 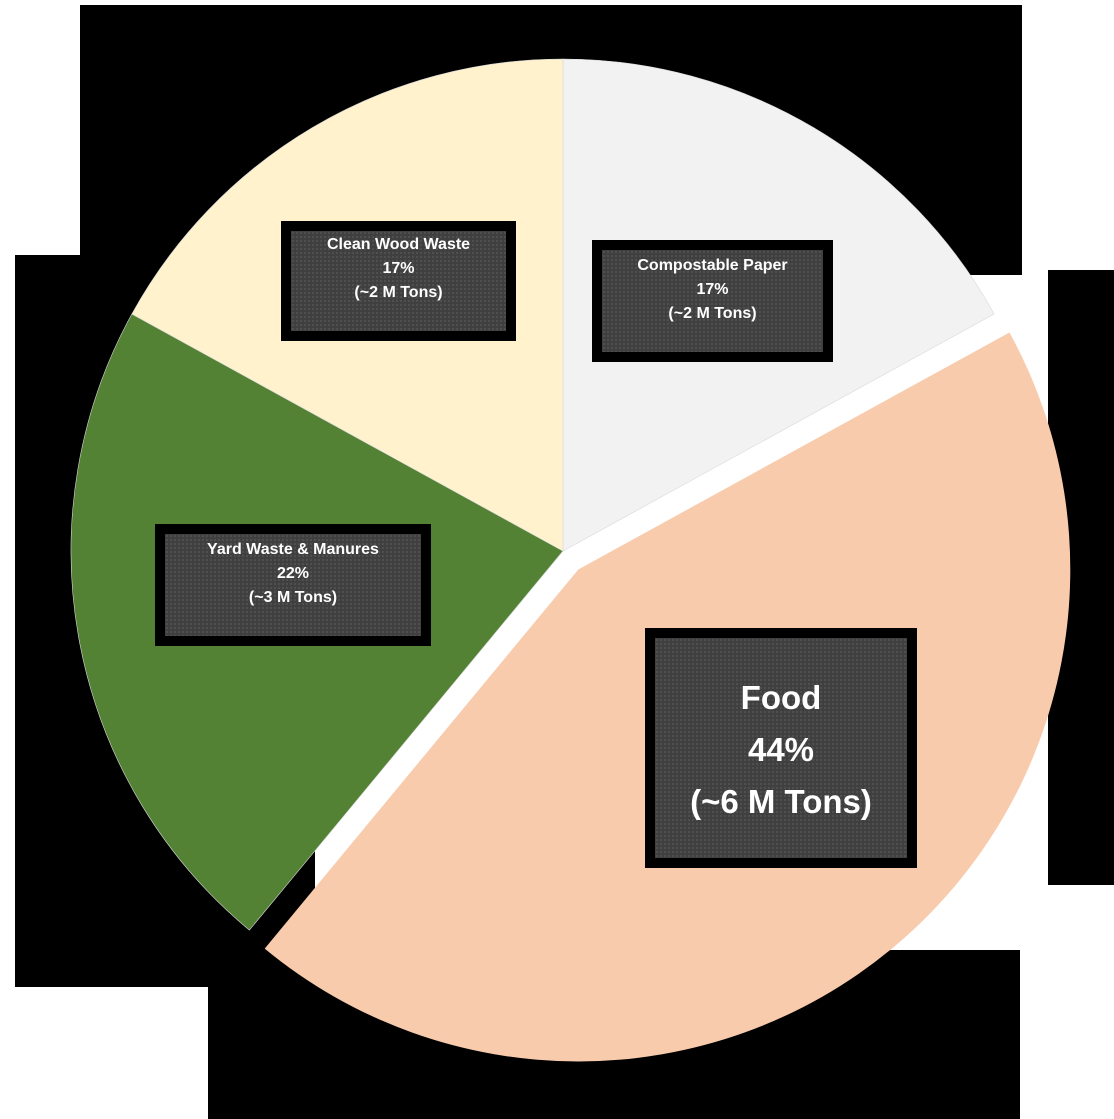 I want to click on data-label-yard-waste-manures: Yard Waste & Manures 22% (~3 M Tons), so click(x=293, y=585).